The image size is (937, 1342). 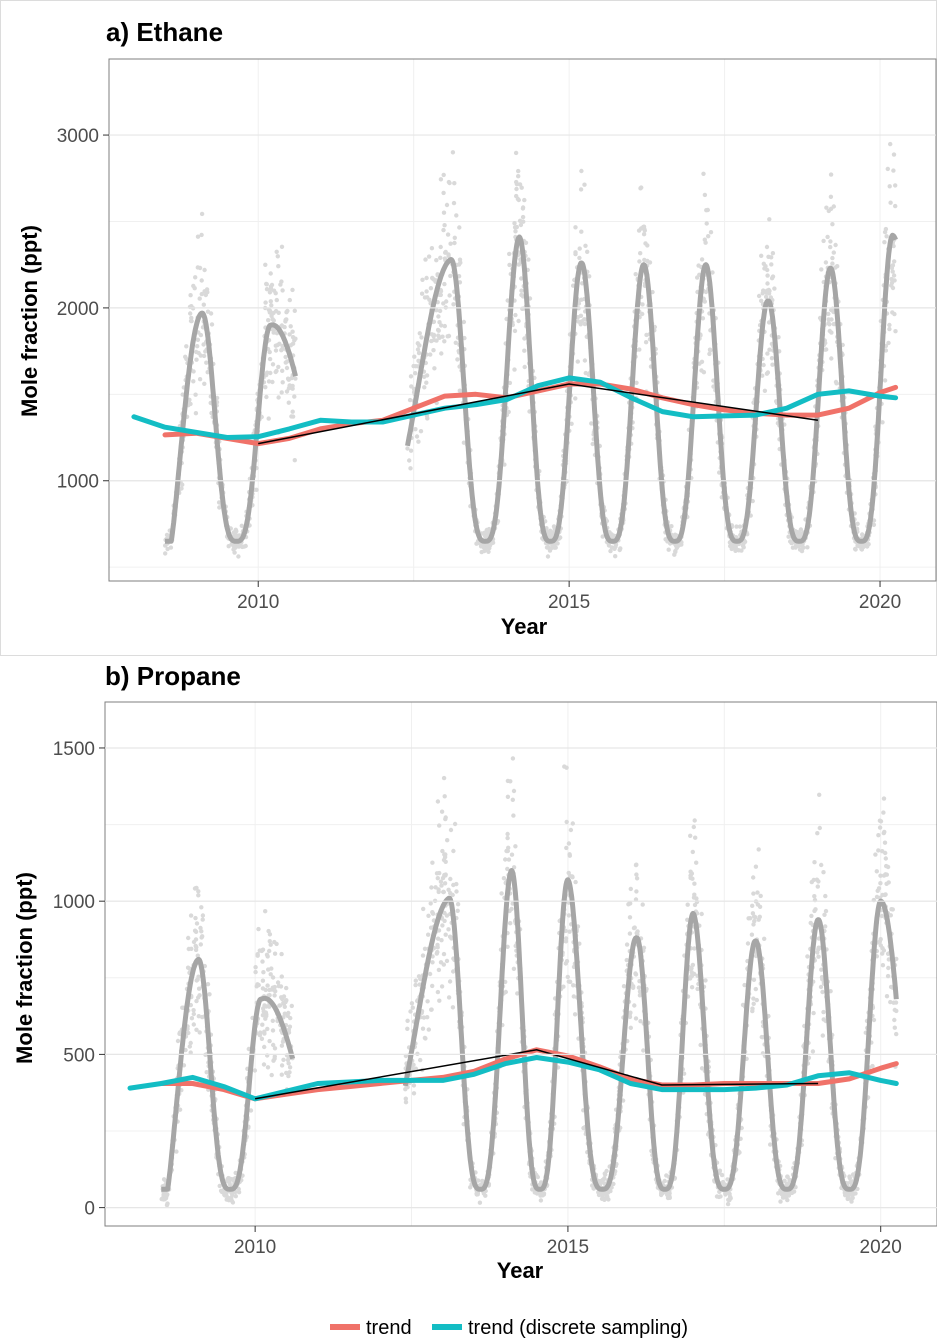 I want to click on piecewise-trend-line, so click(x=536, y=1074).